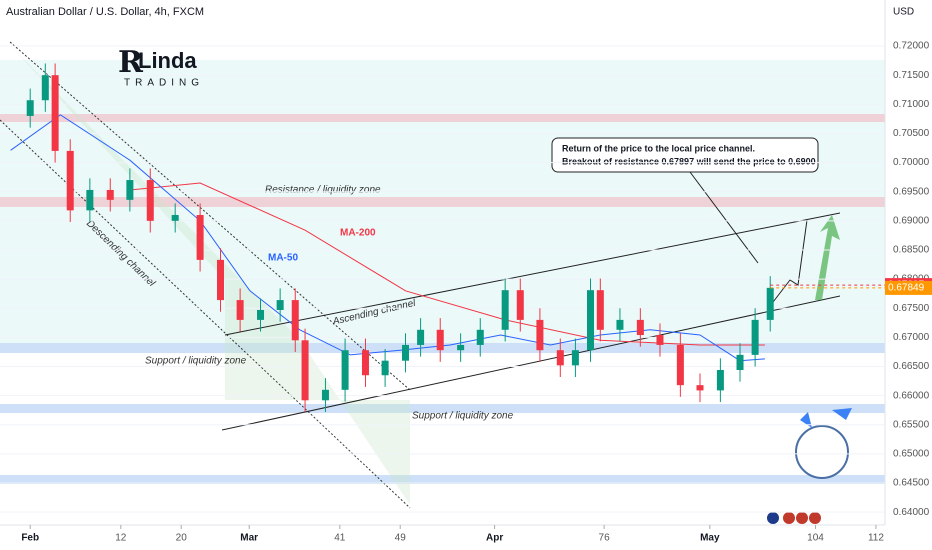 The image size is (932, 550). I want to click on callout, so click(685, 155).